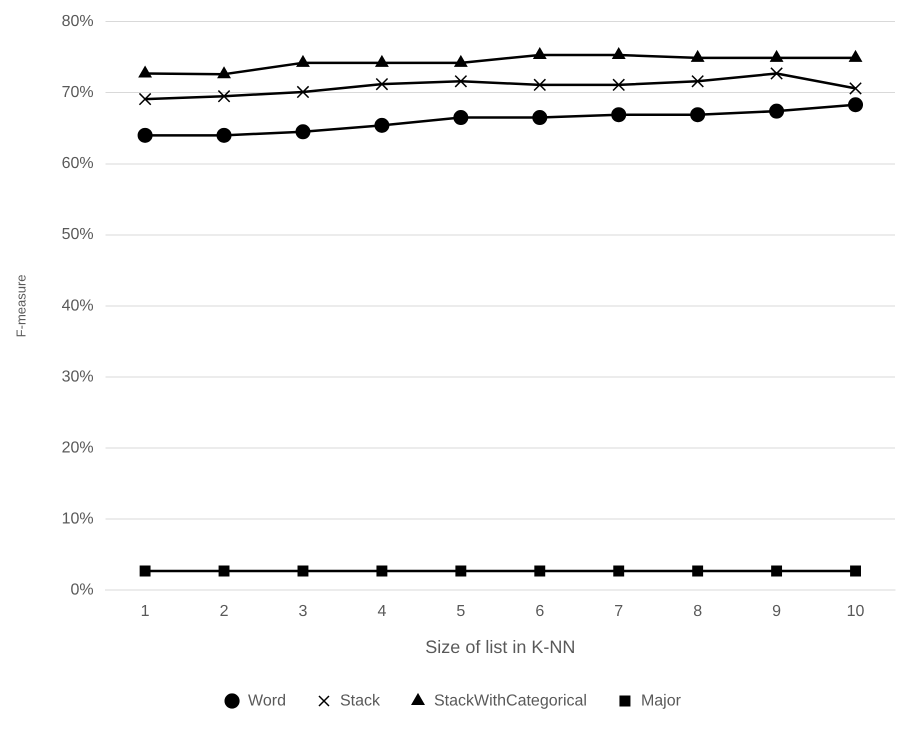  What do you see at coordinates (381, 611) in the screenshot?
I see `x-tick-label: 4` at bounding box center [381, 611].